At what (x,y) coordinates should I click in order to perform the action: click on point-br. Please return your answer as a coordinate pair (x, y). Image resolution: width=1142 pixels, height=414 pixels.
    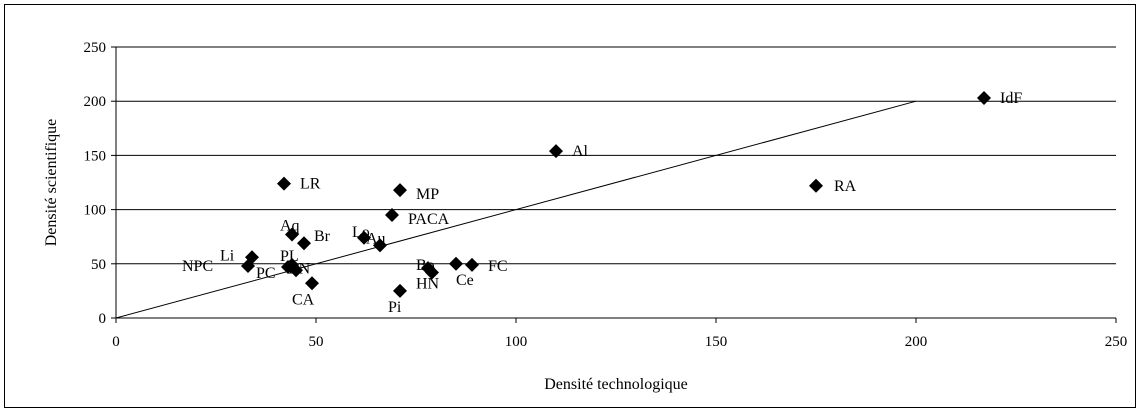
    Looking at the image, I should click on (304, 243).